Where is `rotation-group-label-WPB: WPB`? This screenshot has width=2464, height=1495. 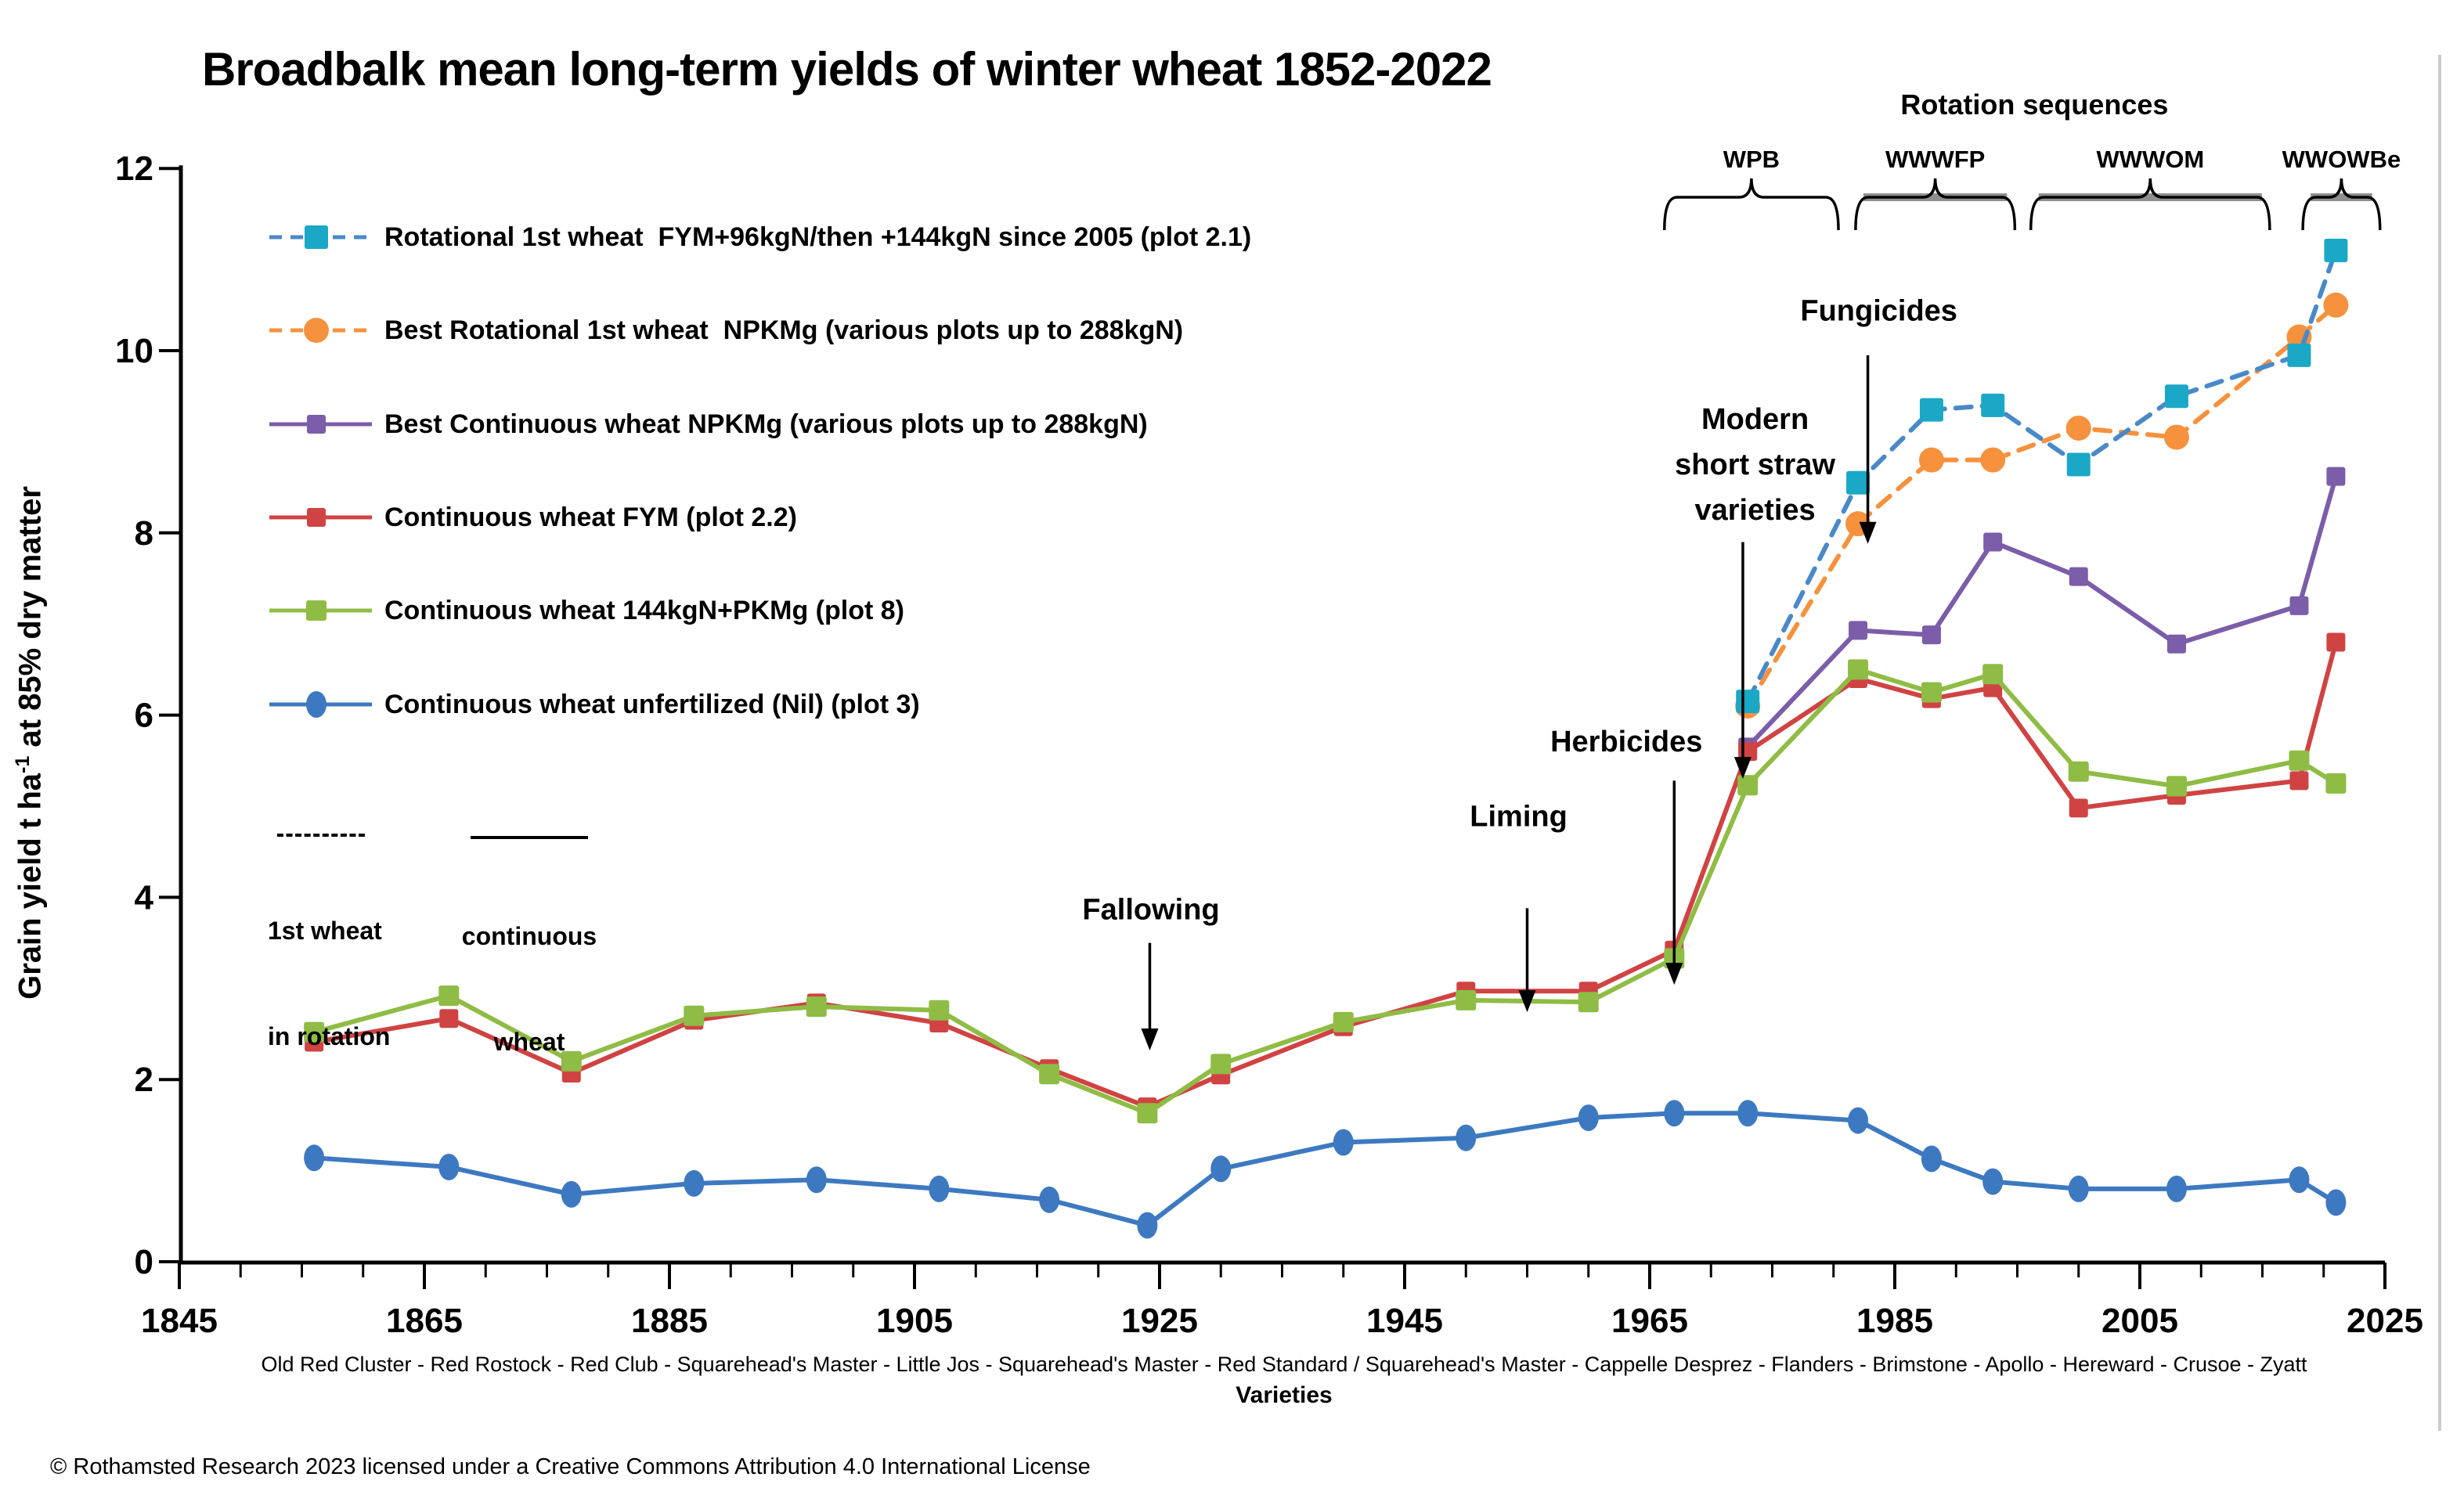 rotation-group-label-WPB: WPB is located at coordinates (1751, 159).